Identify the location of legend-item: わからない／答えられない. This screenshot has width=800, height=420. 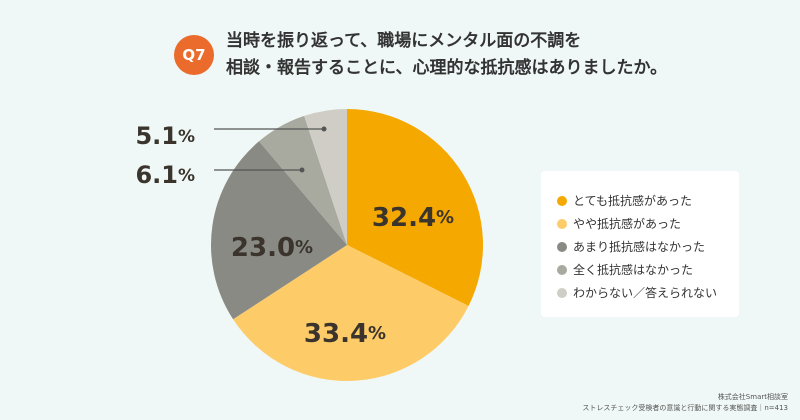
(648, 292).